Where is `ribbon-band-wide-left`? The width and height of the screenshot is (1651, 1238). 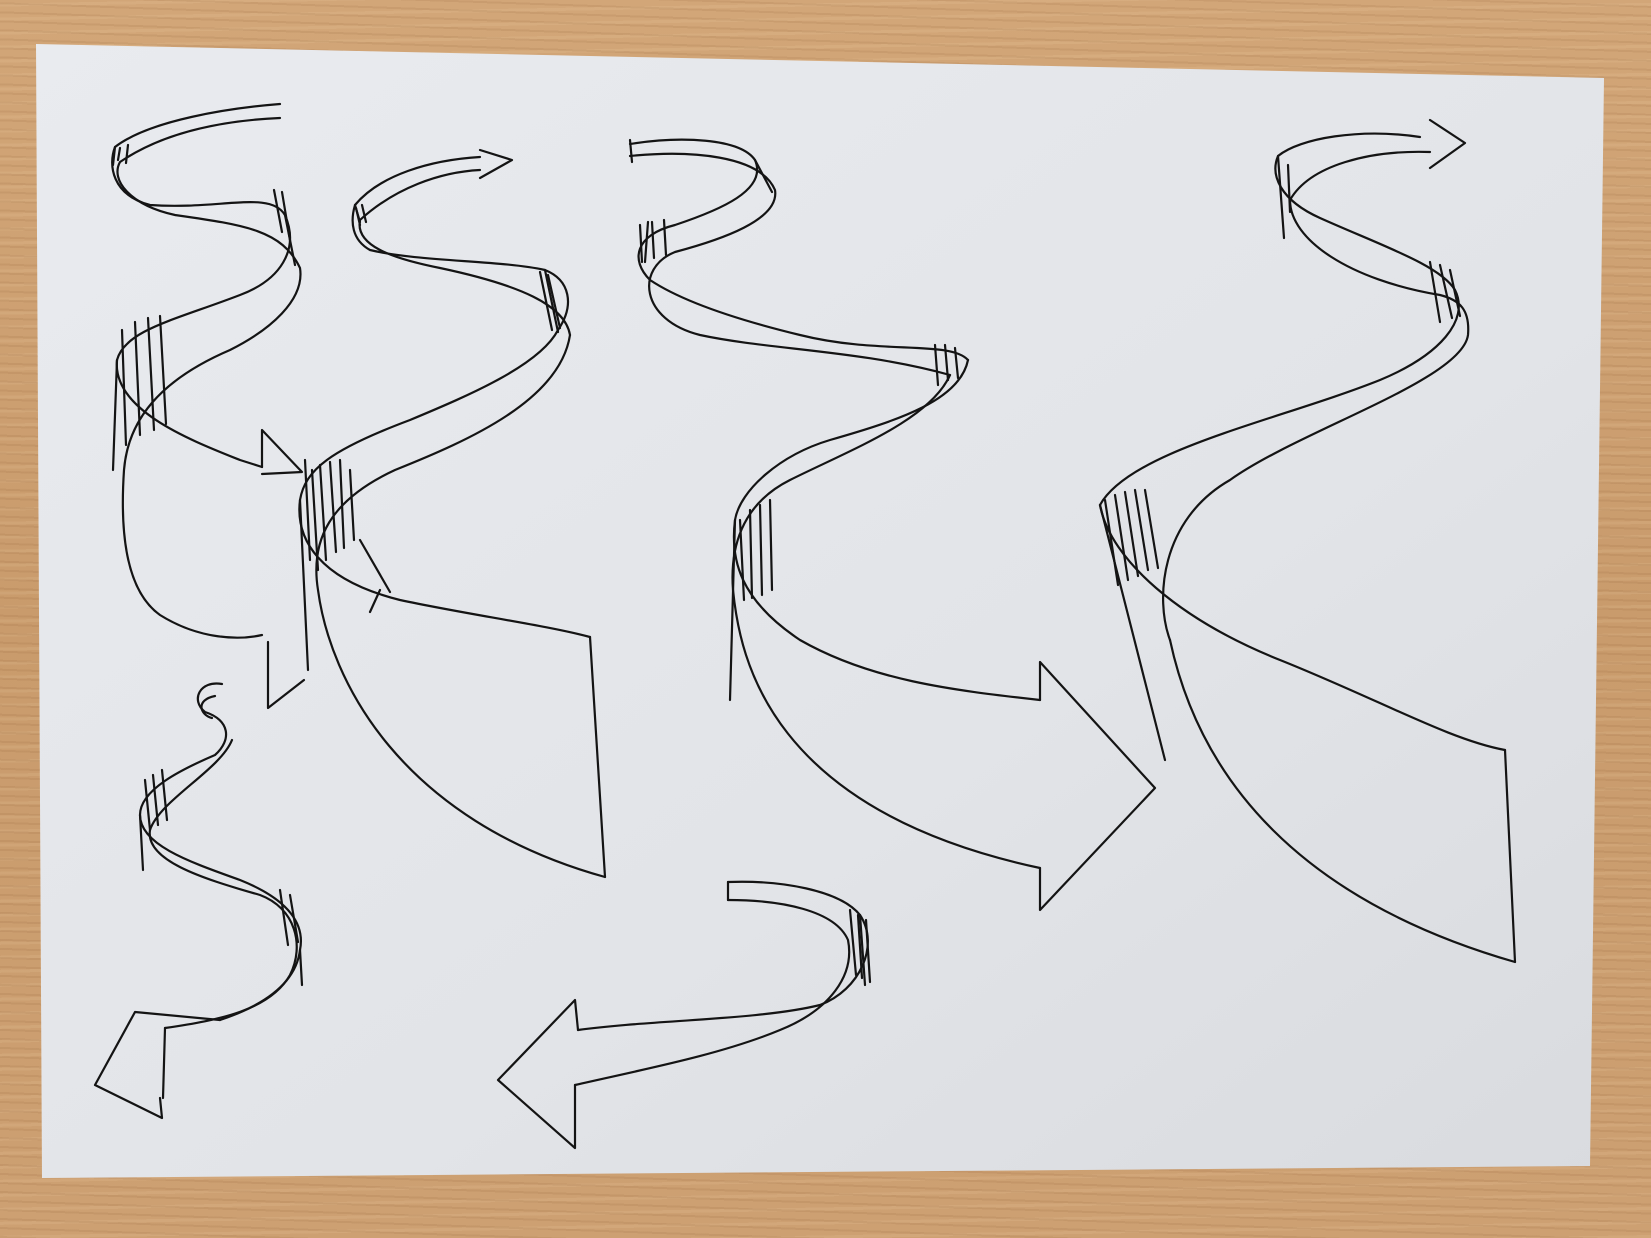
ribbon-band-wide-left is located at coordinates (452, 603).